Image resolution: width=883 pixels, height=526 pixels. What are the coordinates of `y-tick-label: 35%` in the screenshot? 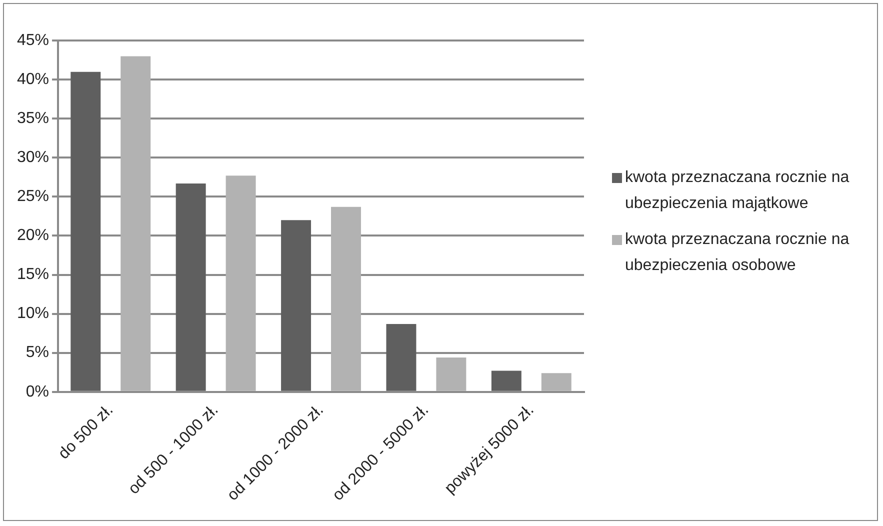 It's located at (33, 119).